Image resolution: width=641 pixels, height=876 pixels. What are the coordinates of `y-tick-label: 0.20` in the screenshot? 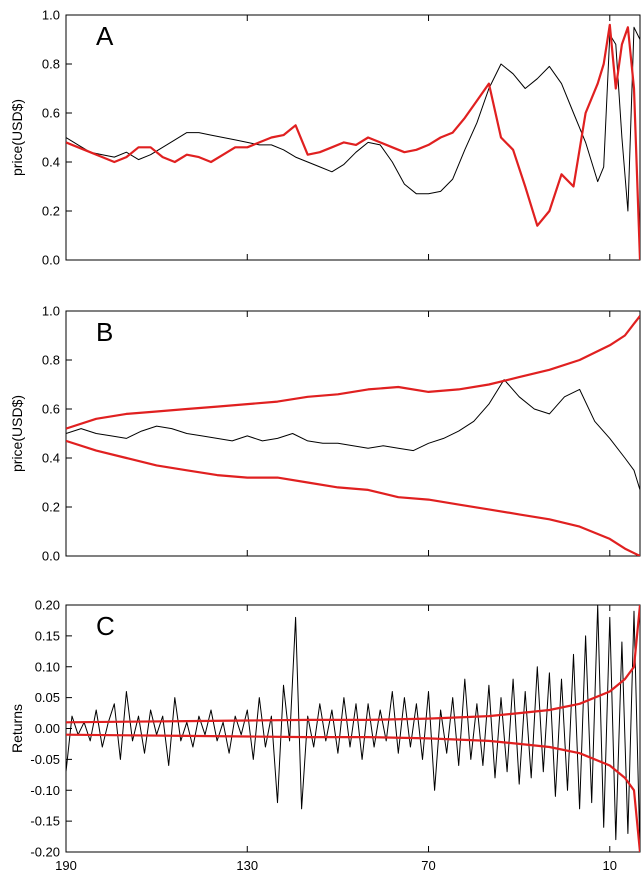 It's located at (47, 605).